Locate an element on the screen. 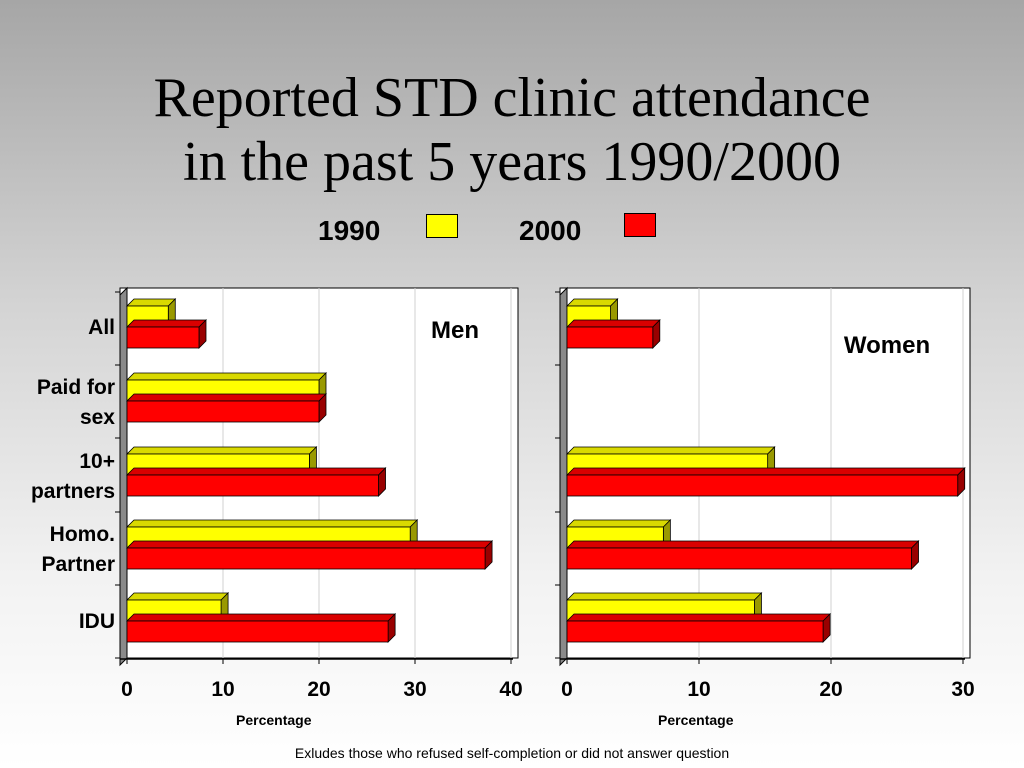 This screenshot has height=768, width=1024. bar-2000-paid-for-sex is located at coordinates (226, 408).